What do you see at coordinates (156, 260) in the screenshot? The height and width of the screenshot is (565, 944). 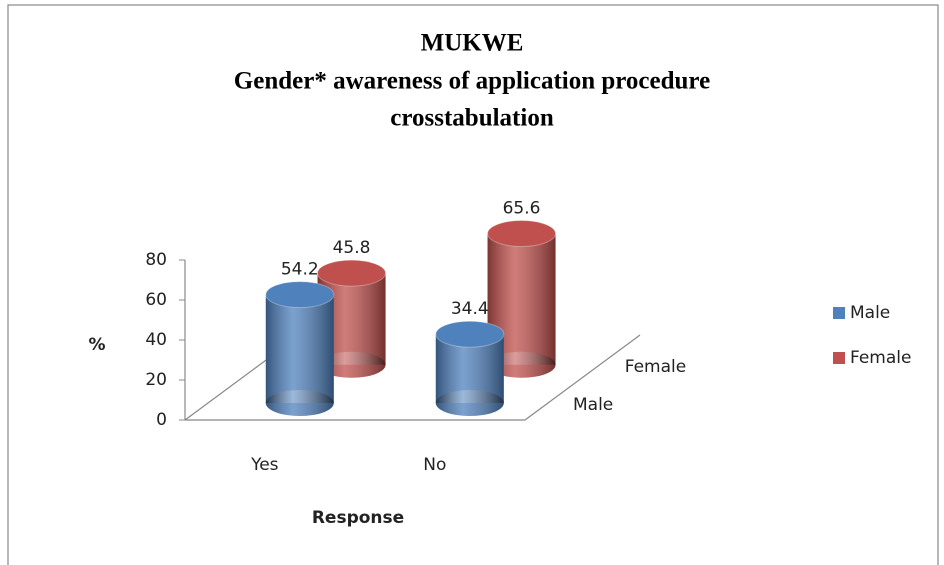 I see `y-tick-label: 80` at bounding box center [156, 260].